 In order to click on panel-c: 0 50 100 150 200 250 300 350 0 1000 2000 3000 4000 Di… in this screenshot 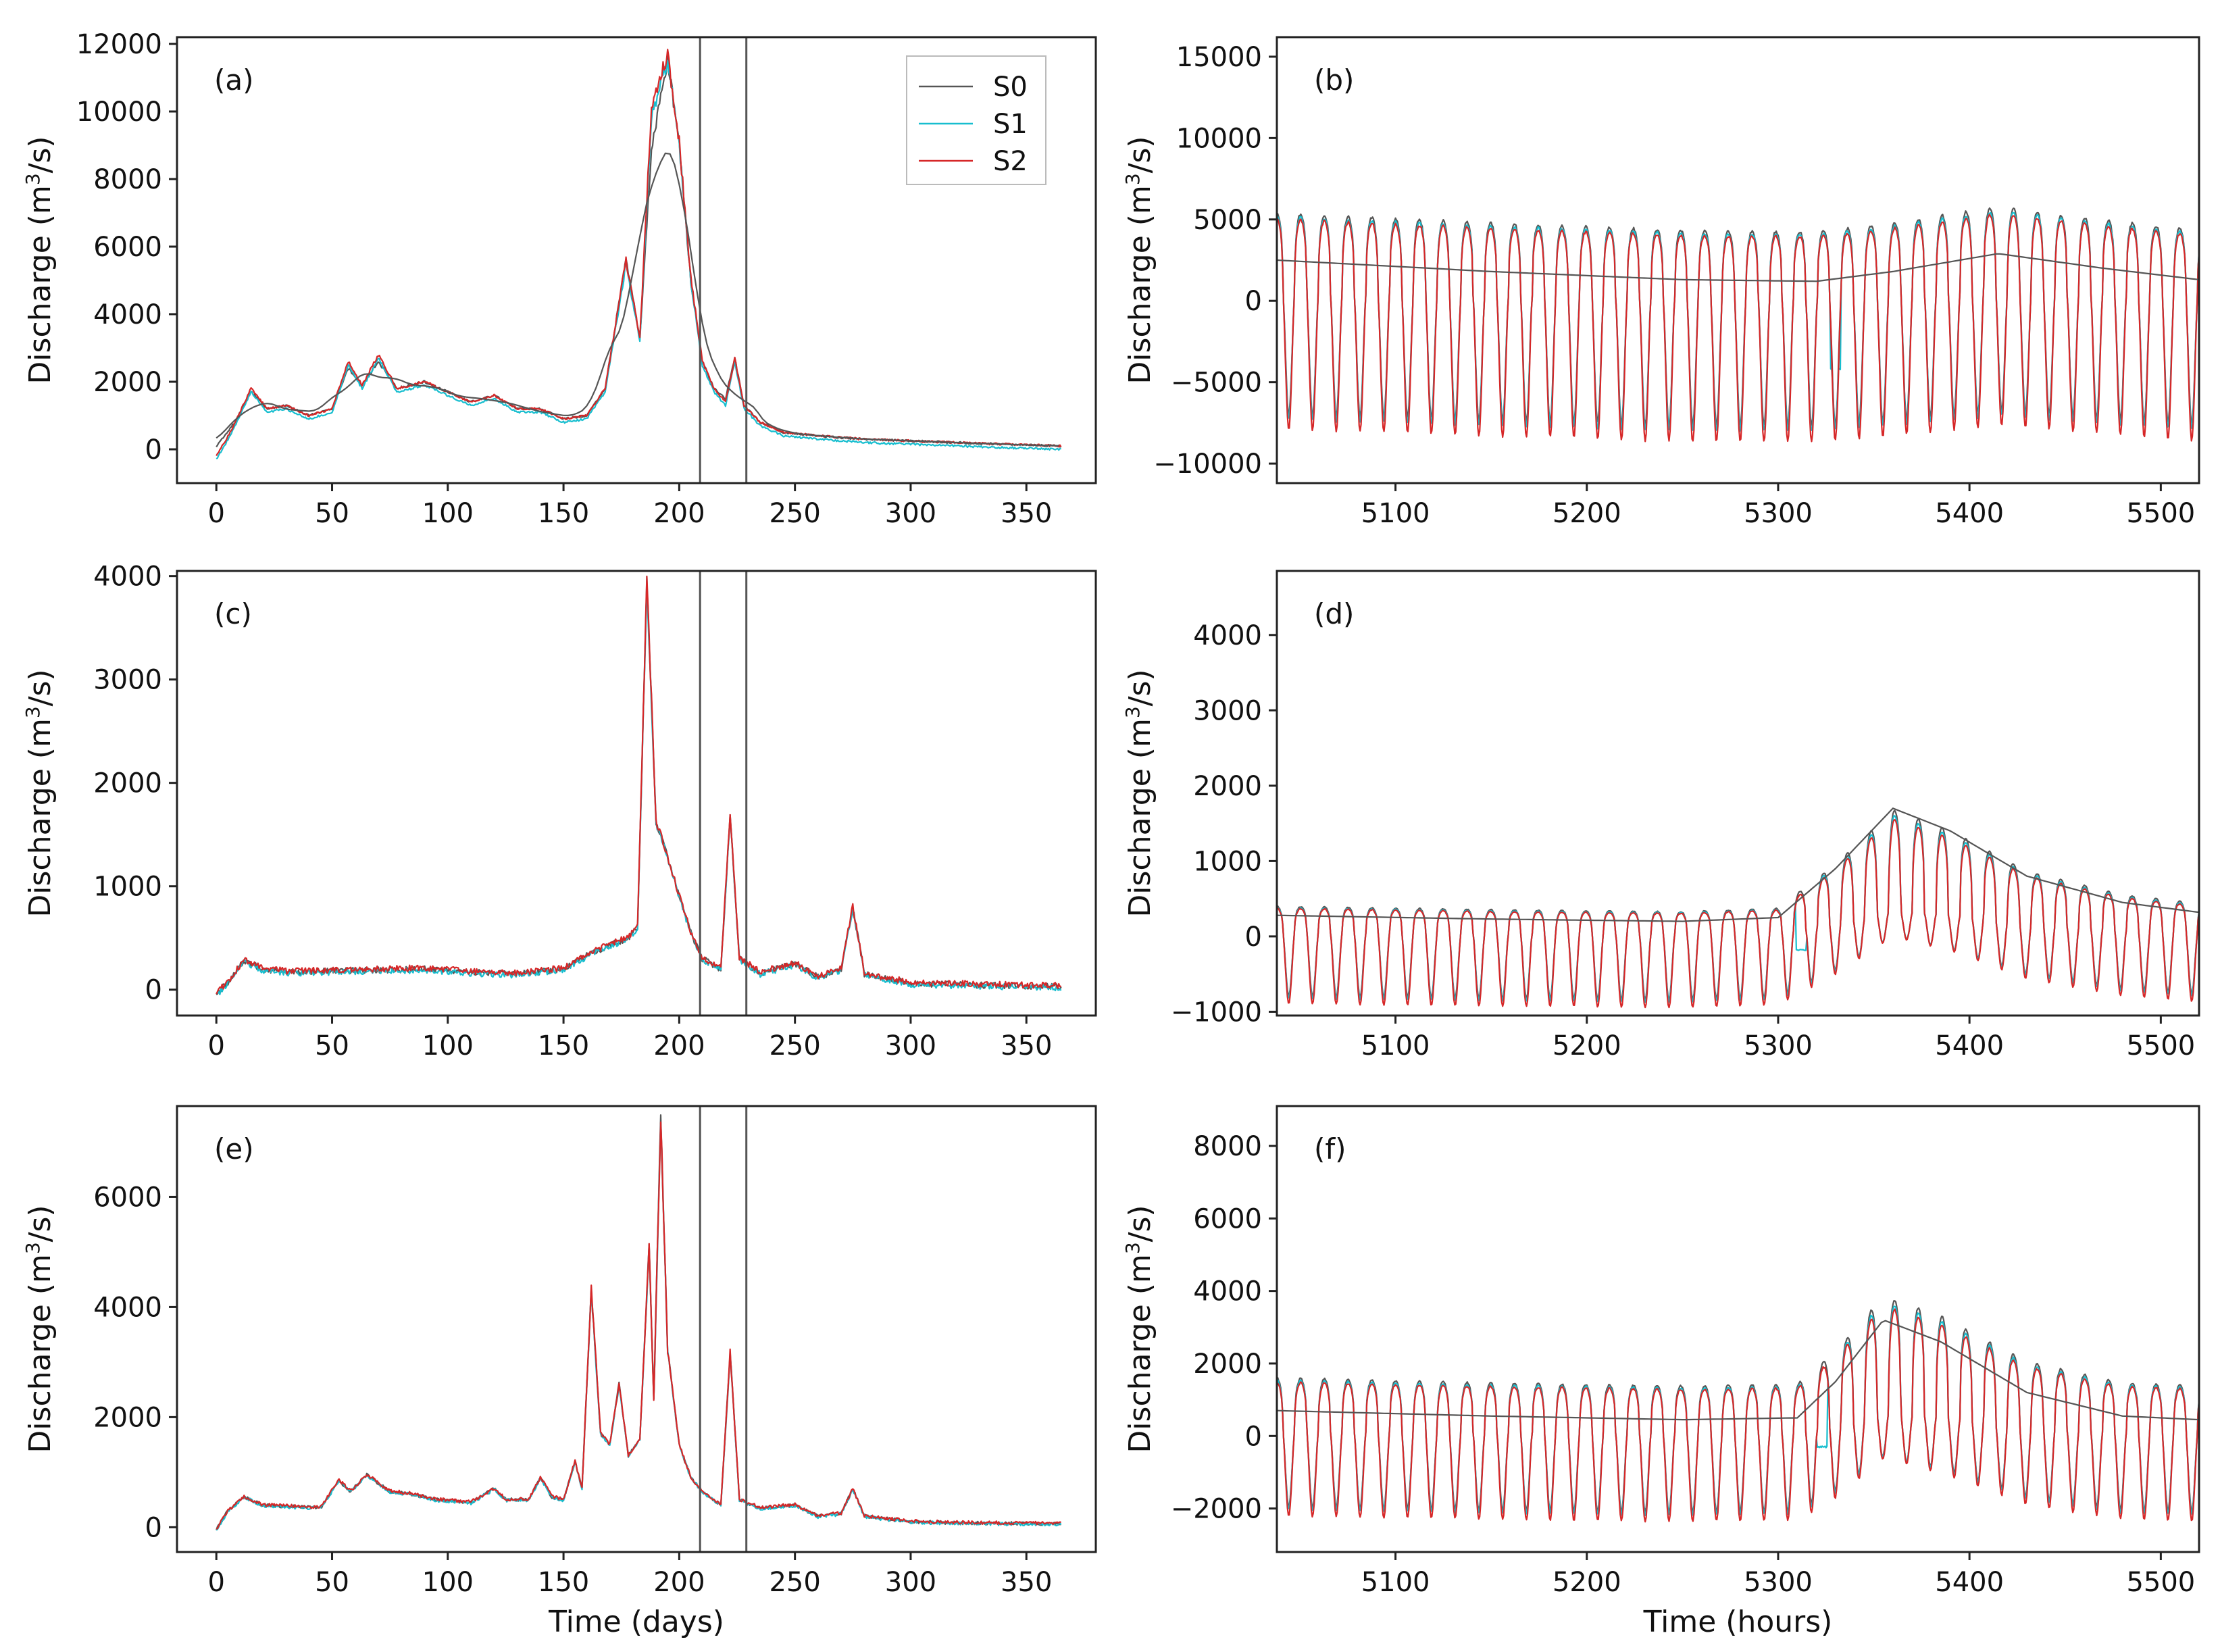, I will do `click(559, 811)`.